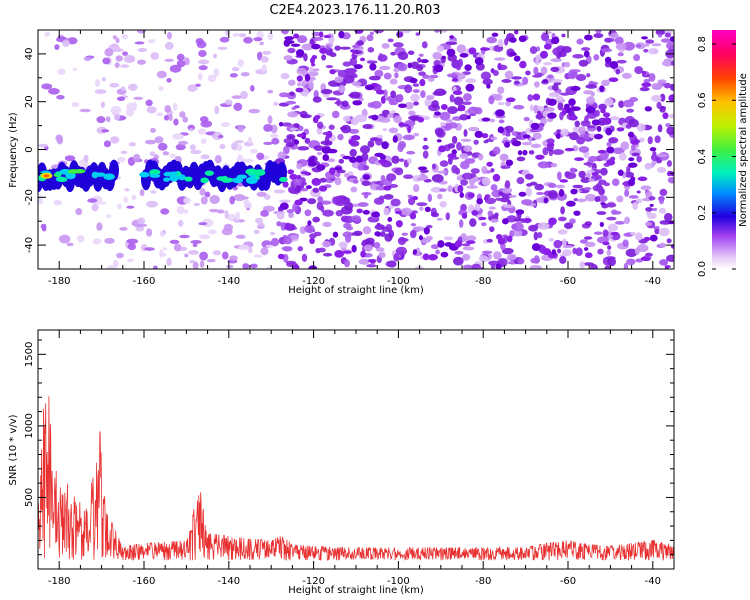  What do you see at coordinates (398, 281) in the screenshot?
I see `spectrogram-x-tick-label: -100` at bounding box center [398, 281].